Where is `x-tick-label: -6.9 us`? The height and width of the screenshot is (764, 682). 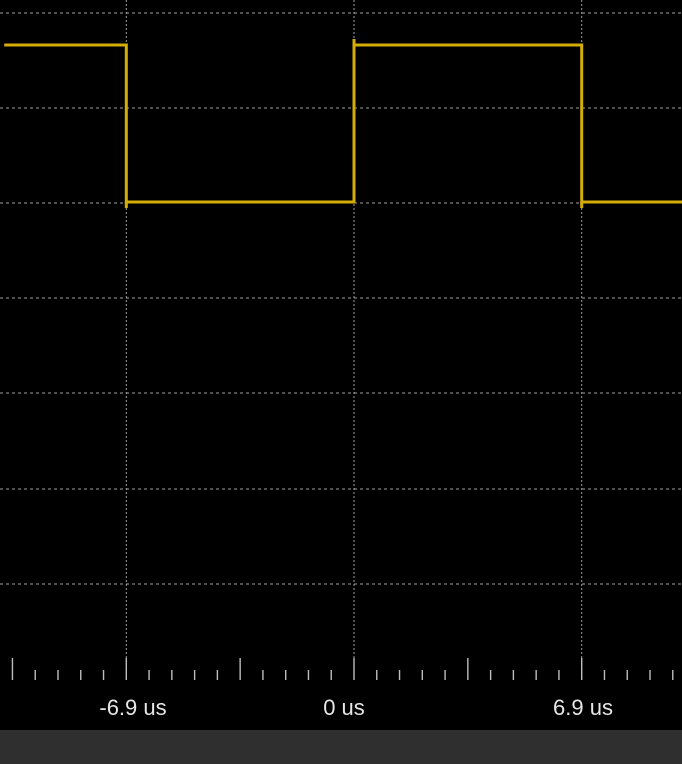
x-tick-label: -6.9 us is located at coordinates (133, 707).